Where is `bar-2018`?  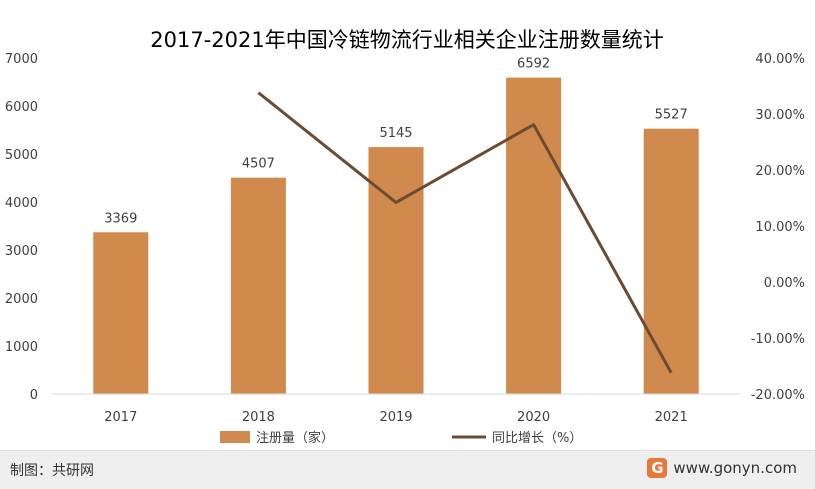
bar-2018 is located at coordinates (258, 285).